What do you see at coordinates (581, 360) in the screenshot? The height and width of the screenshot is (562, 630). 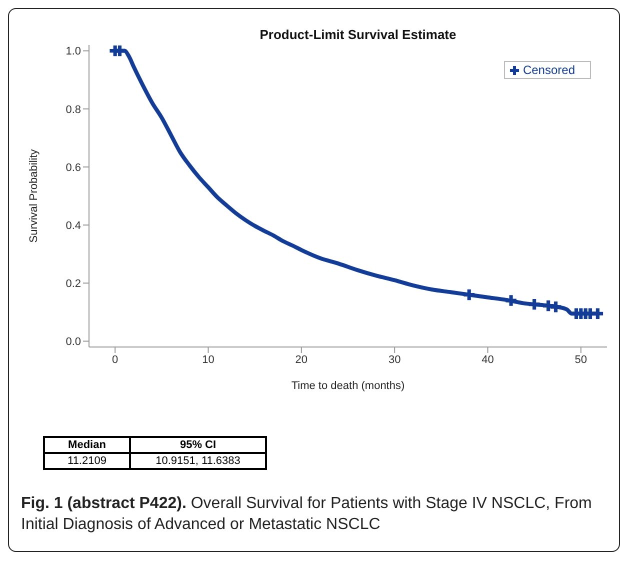 I see `x-tick-label: 50` at bounding box center [581, 360].